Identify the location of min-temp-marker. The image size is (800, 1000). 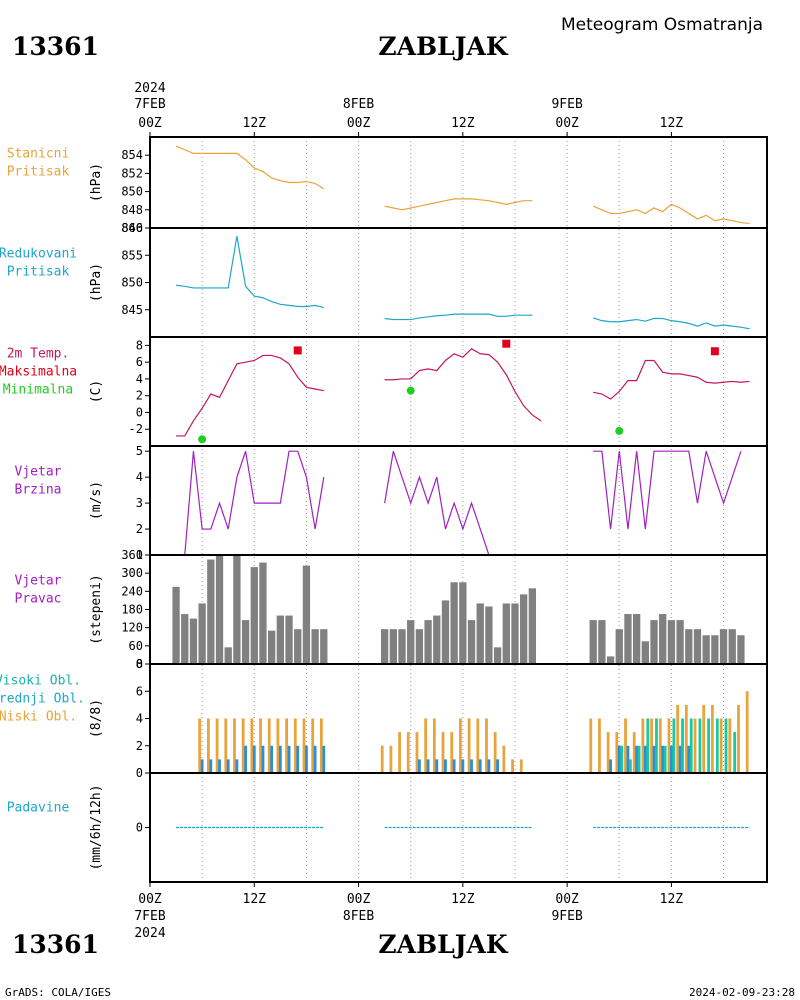
(202, 439).